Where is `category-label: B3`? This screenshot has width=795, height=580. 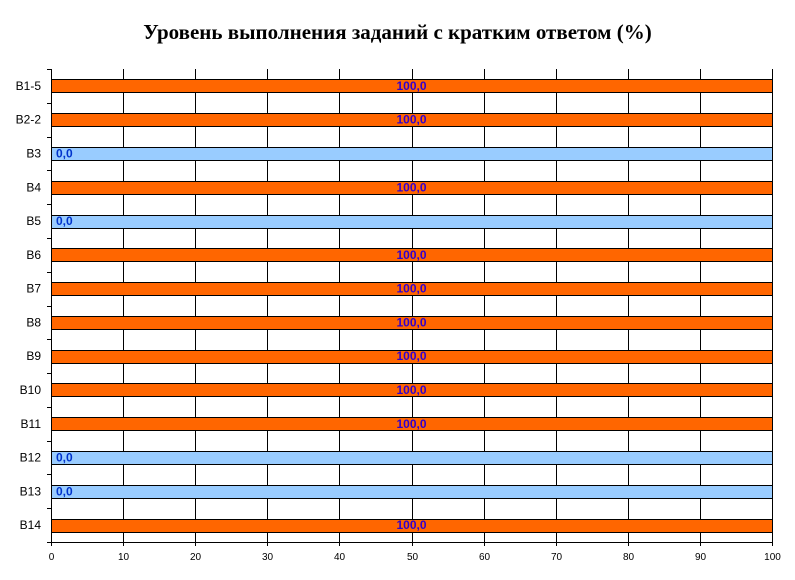 category-label: B3 is located at coordinates (33, 153).